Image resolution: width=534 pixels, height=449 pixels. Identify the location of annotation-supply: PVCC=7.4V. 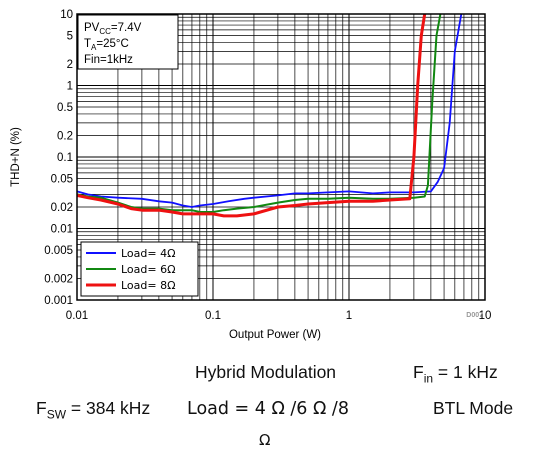
(113, 29).